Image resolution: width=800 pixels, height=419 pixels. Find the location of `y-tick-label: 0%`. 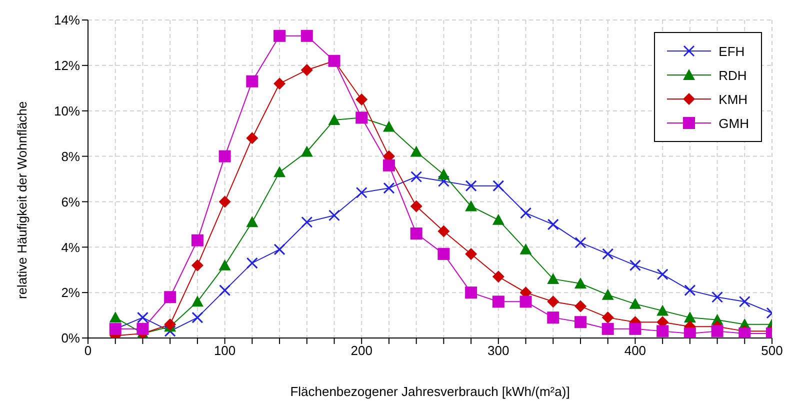

y-tick-label: 0% is located at coordinates (70, 338).